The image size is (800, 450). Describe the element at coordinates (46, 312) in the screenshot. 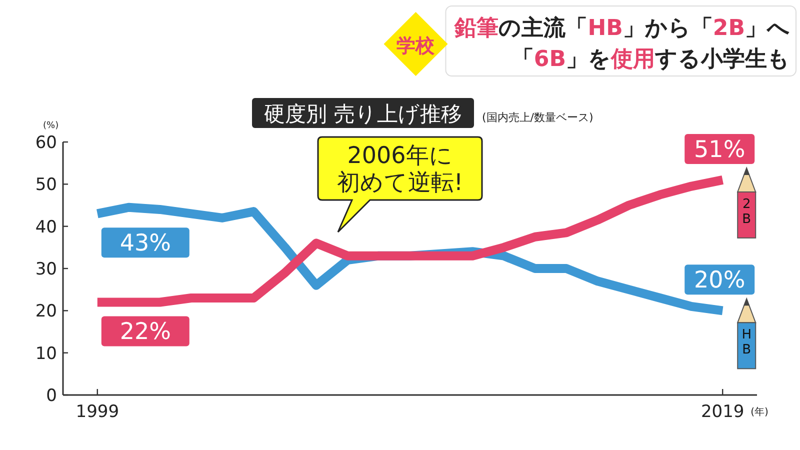

I see `y-tick-label: 20` at that location.